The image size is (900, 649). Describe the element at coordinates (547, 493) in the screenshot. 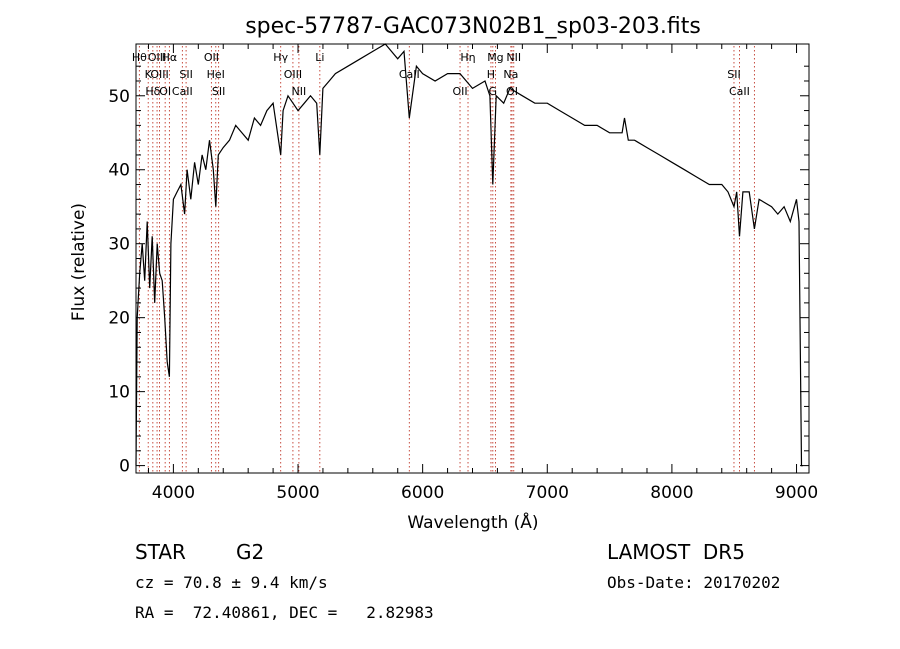

I see `x-tick-label: 7000` at that location.